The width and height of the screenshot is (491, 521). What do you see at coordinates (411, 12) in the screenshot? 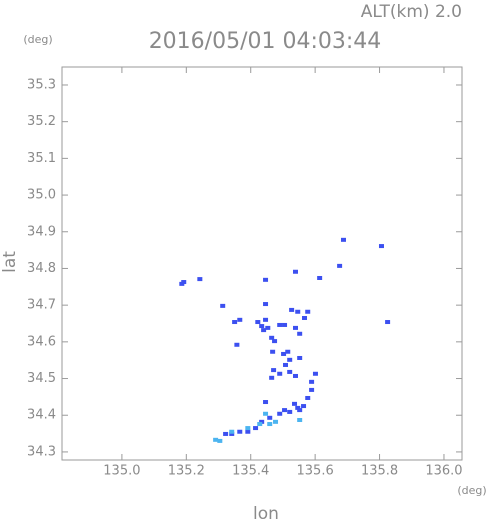
I see `subtitle: ALT(km) 2.0` at bounding box center [411, 12].